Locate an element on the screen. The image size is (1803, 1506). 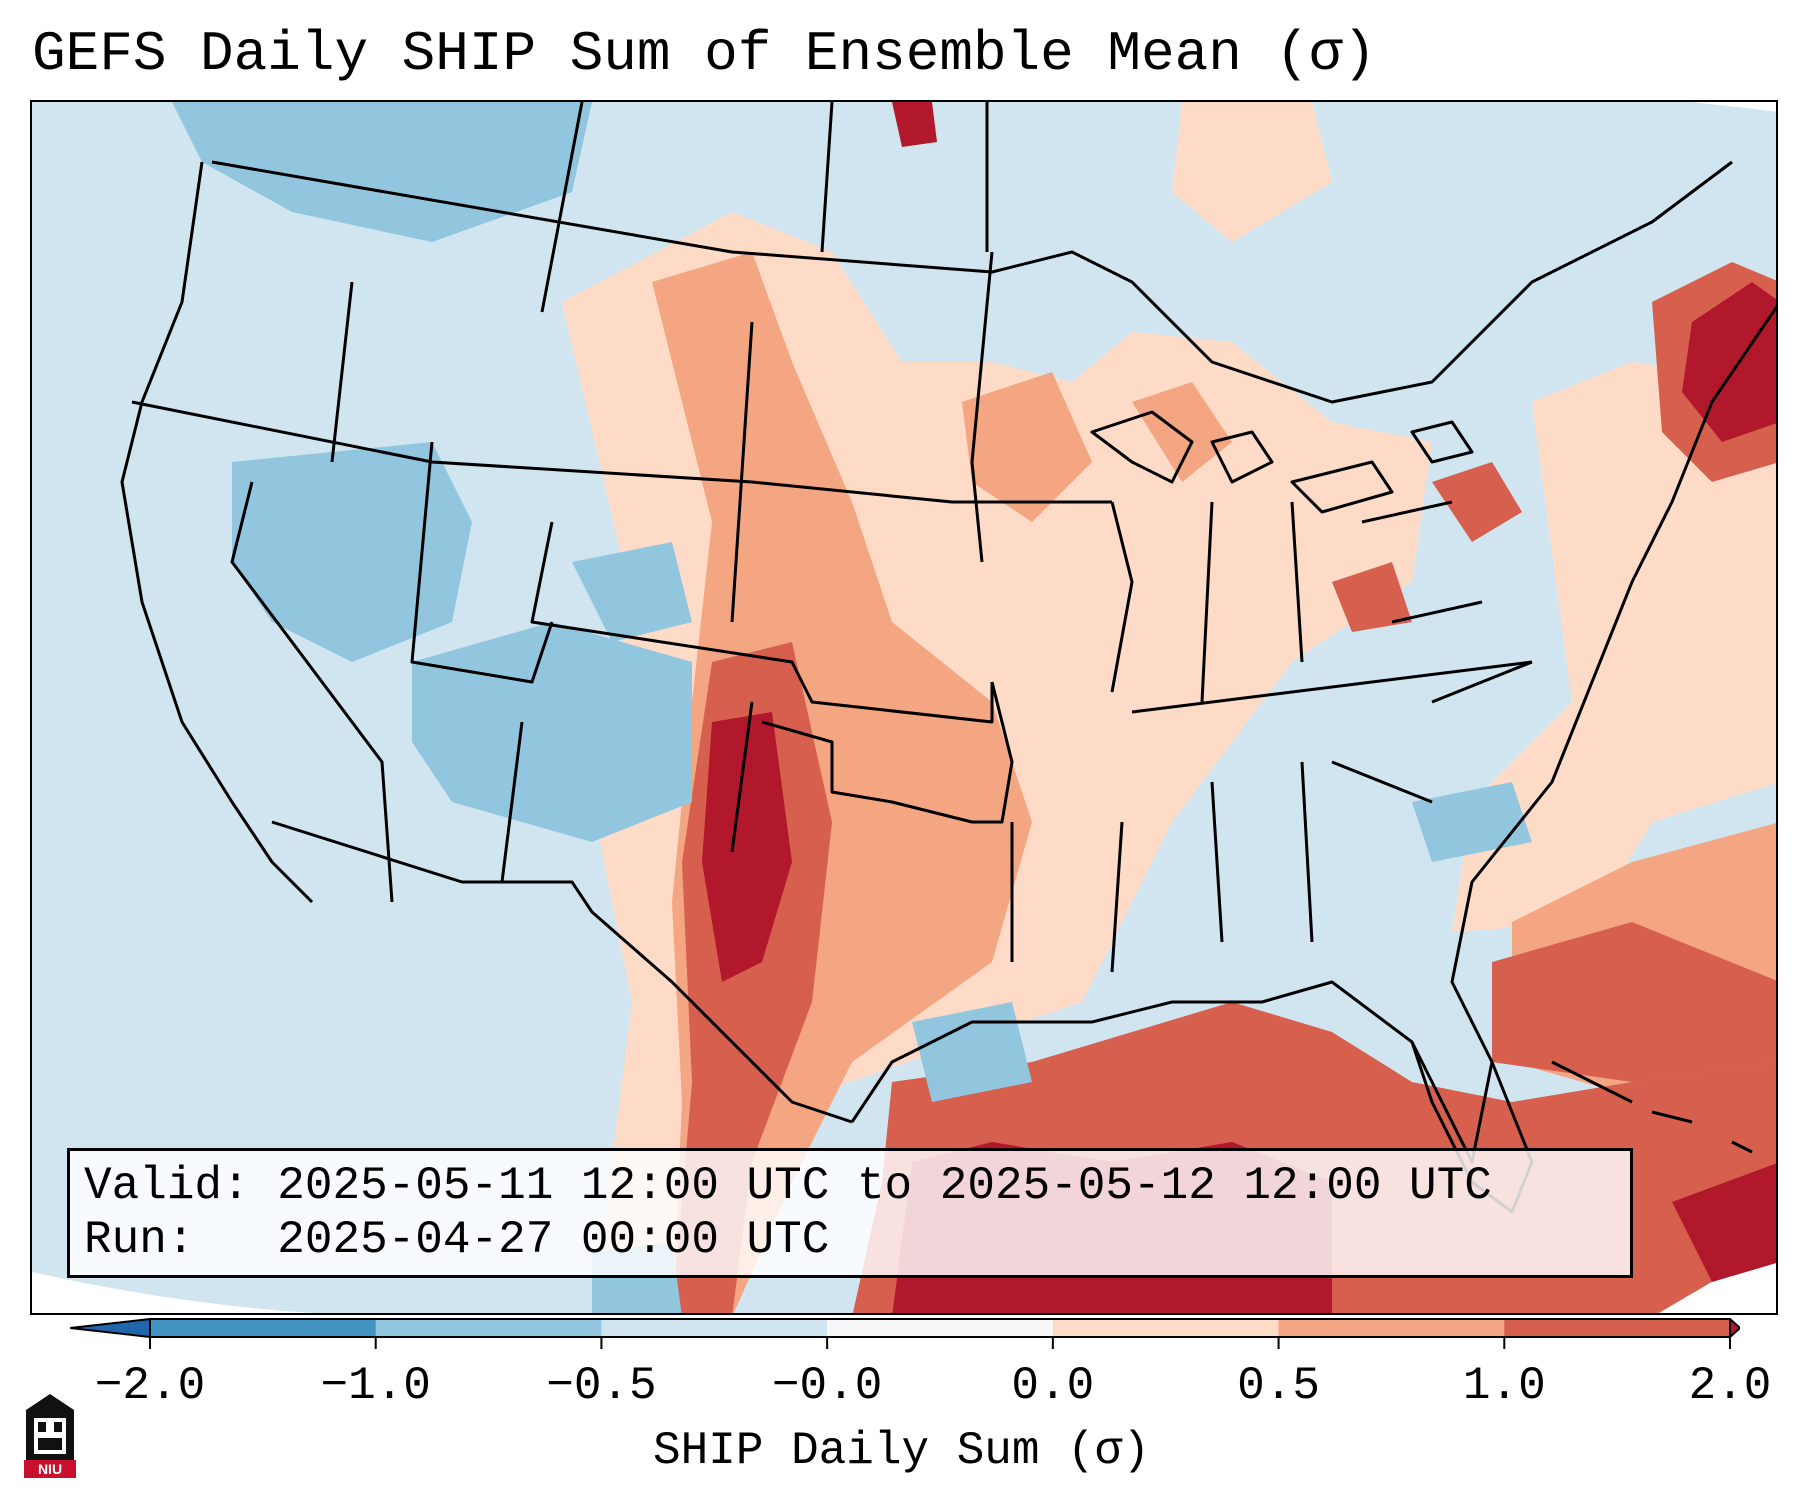
west-coast is located at coordinates (217, 532).